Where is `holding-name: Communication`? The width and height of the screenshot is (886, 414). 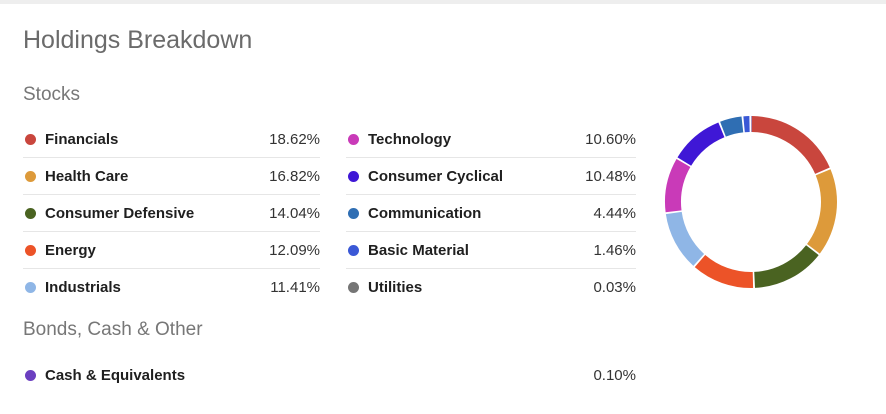 holding-name: Communication is located at coordinates (425, 213).